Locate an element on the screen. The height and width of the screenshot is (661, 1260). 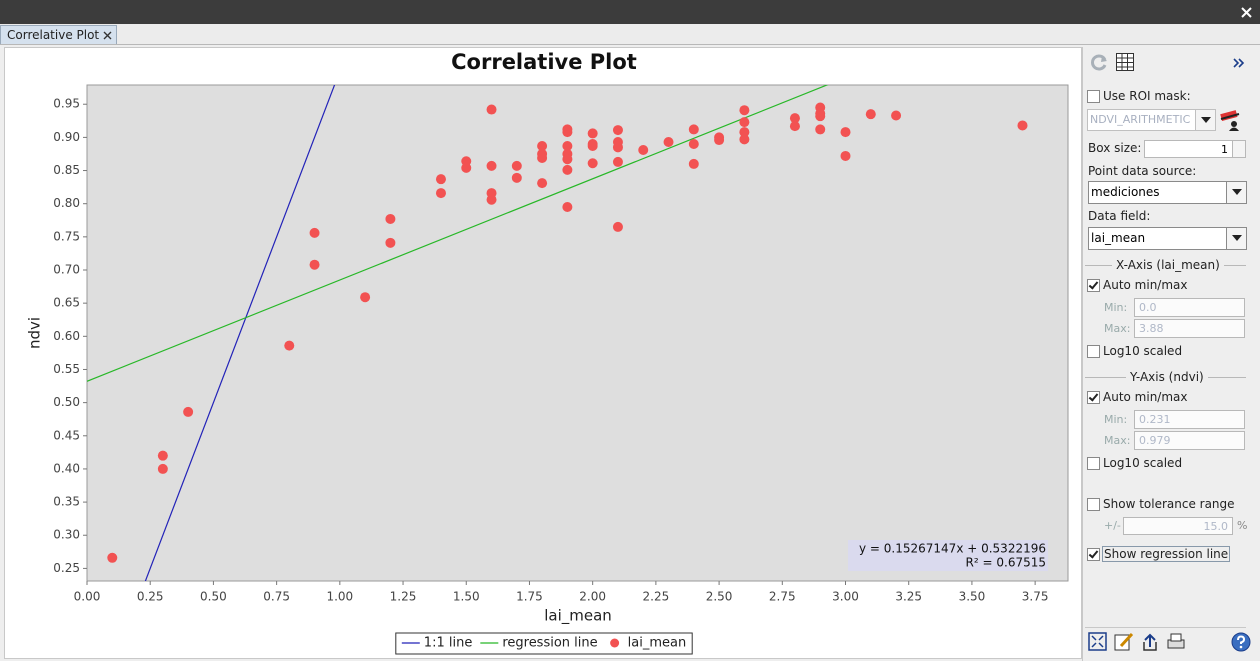
table-button is located at coordinates (1125, 62).